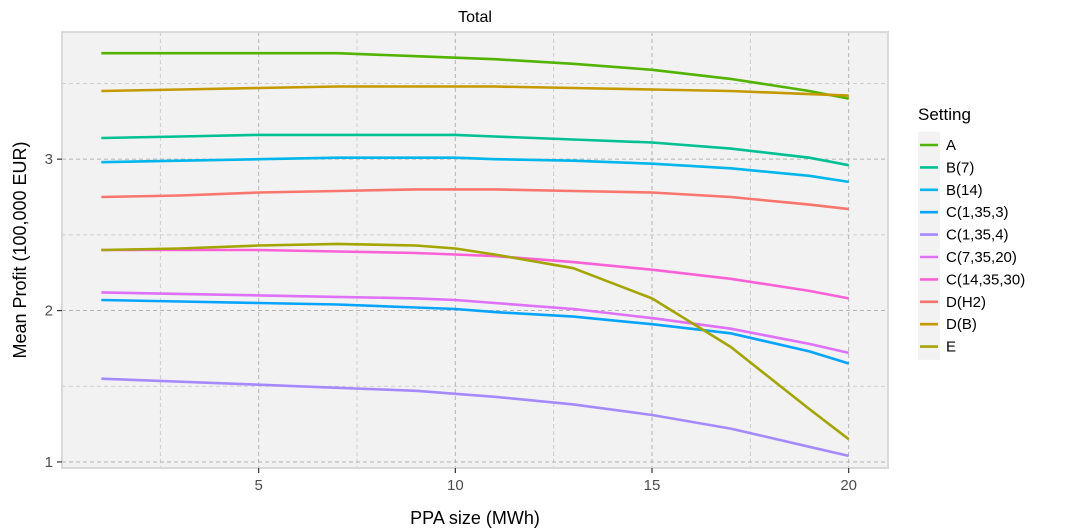 Image resolution: width=1068 pixels, height=532 pixels. Describe the element at coordinates (961, 324) in the screenshot. I see `legend-label: D(B)` at that location.